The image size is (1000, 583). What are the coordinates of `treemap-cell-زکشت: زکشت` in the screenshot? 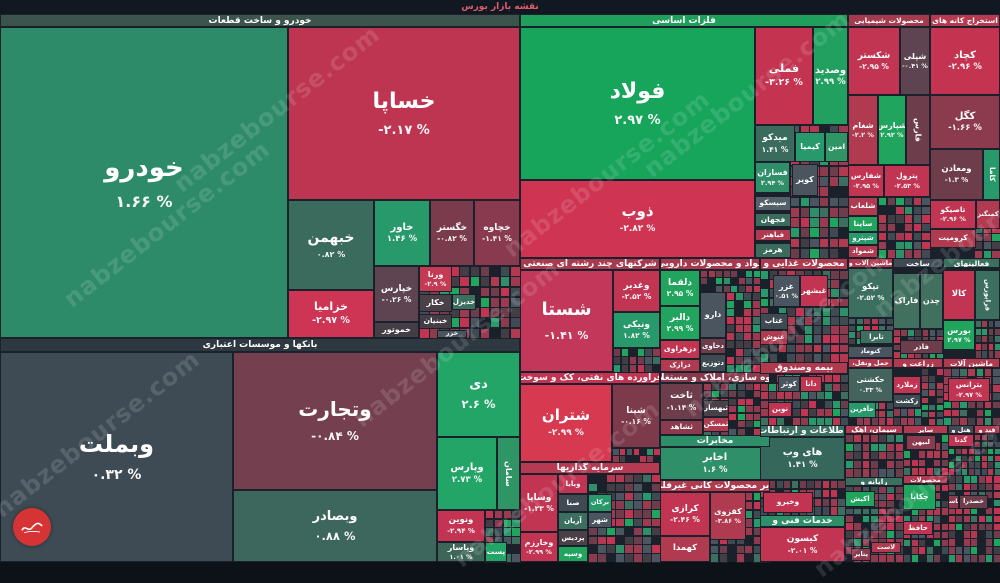 It's located at (907, 401).